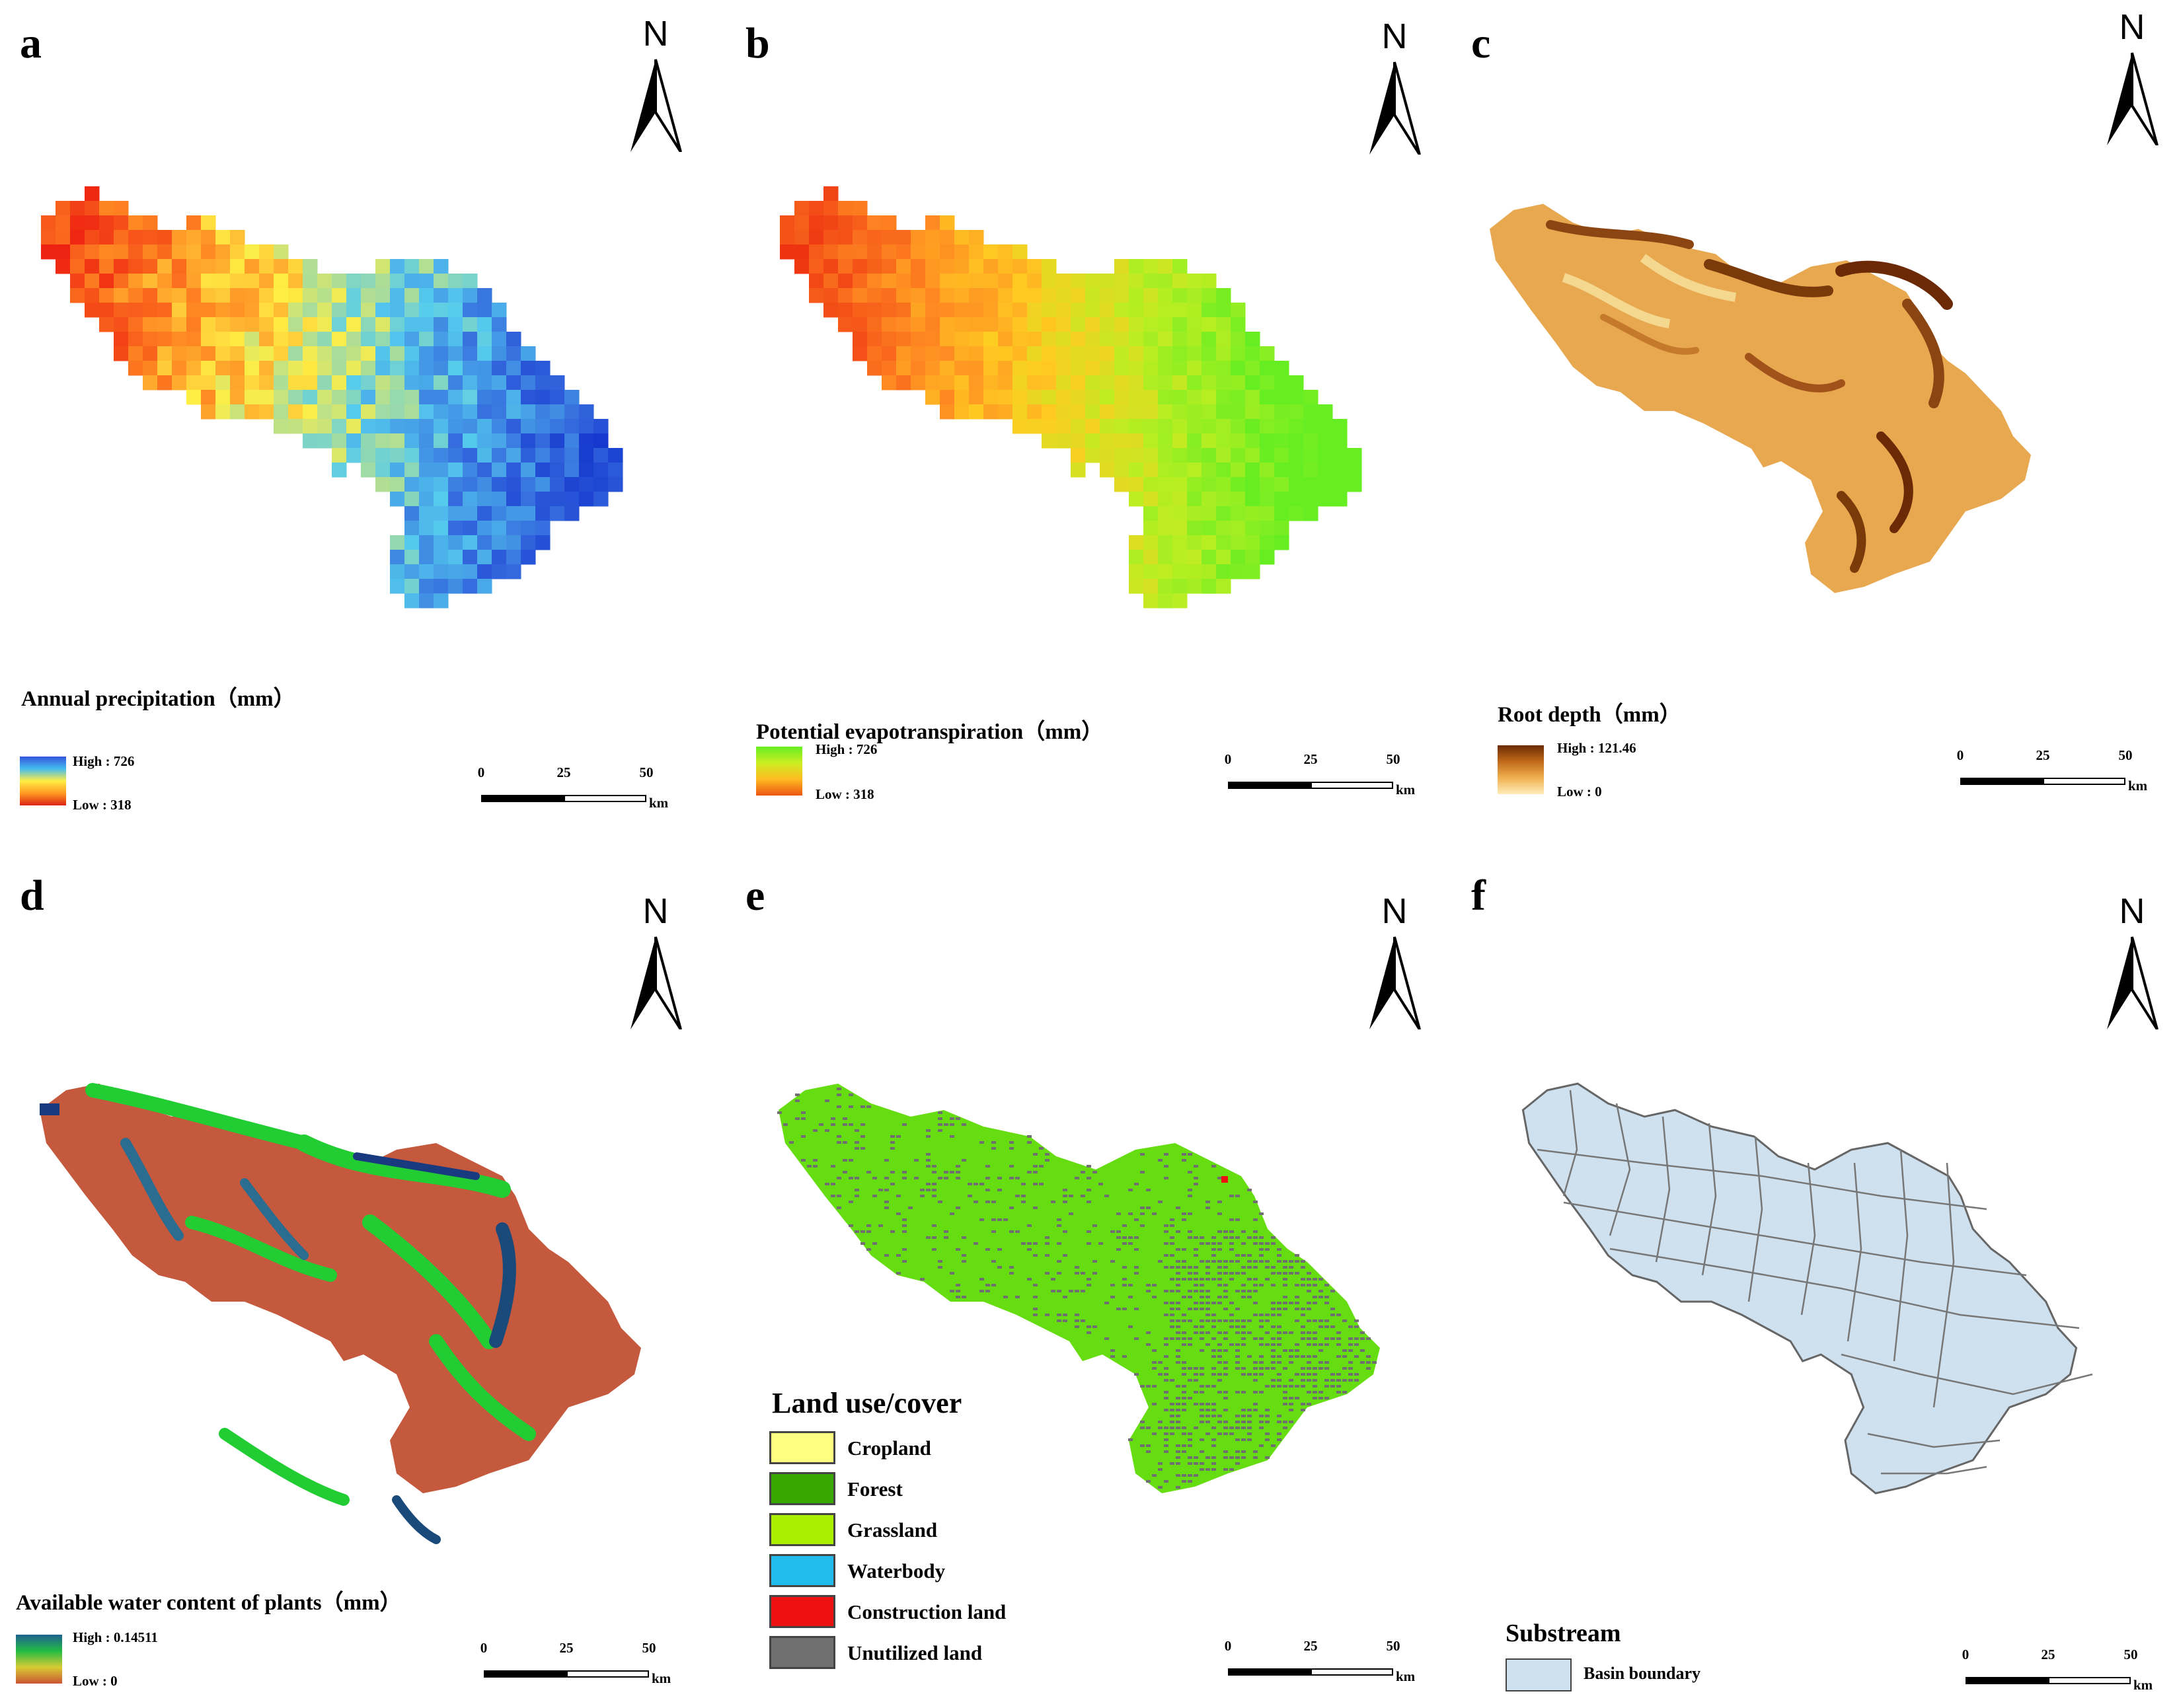  Describe the element at coordinates (1642, 1673) in the screenshot. I see `legend-label: Basin boundary` at that location.